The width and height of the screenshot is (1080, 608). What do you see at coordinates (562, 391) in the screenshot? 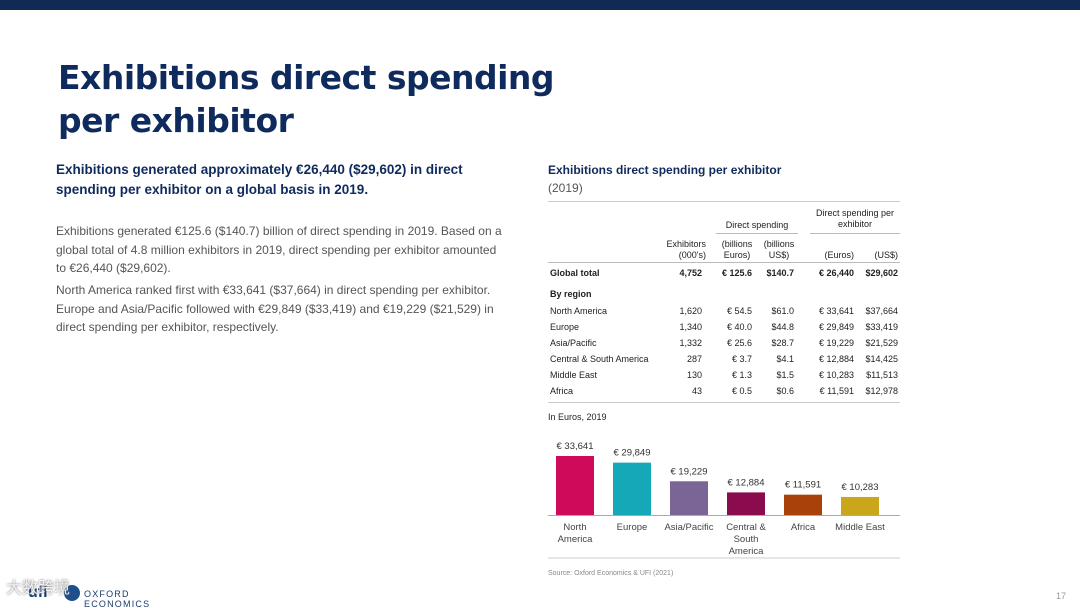
I see `row-label: Africa` at bounding box center [562, 391].